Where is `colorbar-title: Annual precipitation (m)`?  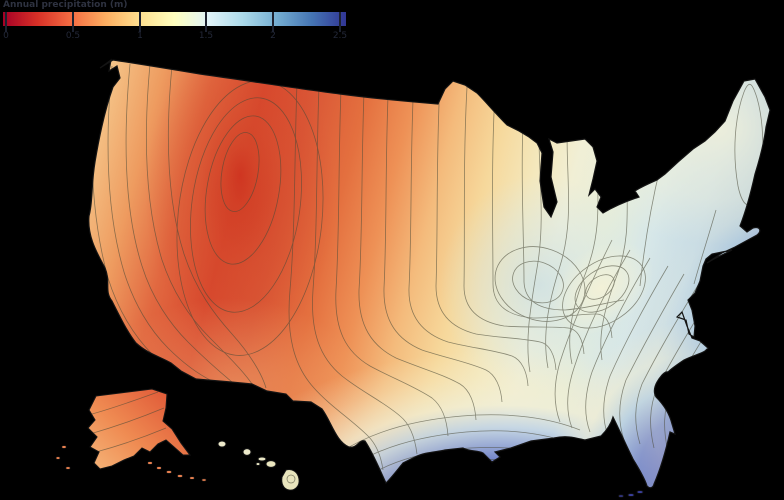 colorbar-title: Annual precipitation (m) is located at coordinates (65, 5).